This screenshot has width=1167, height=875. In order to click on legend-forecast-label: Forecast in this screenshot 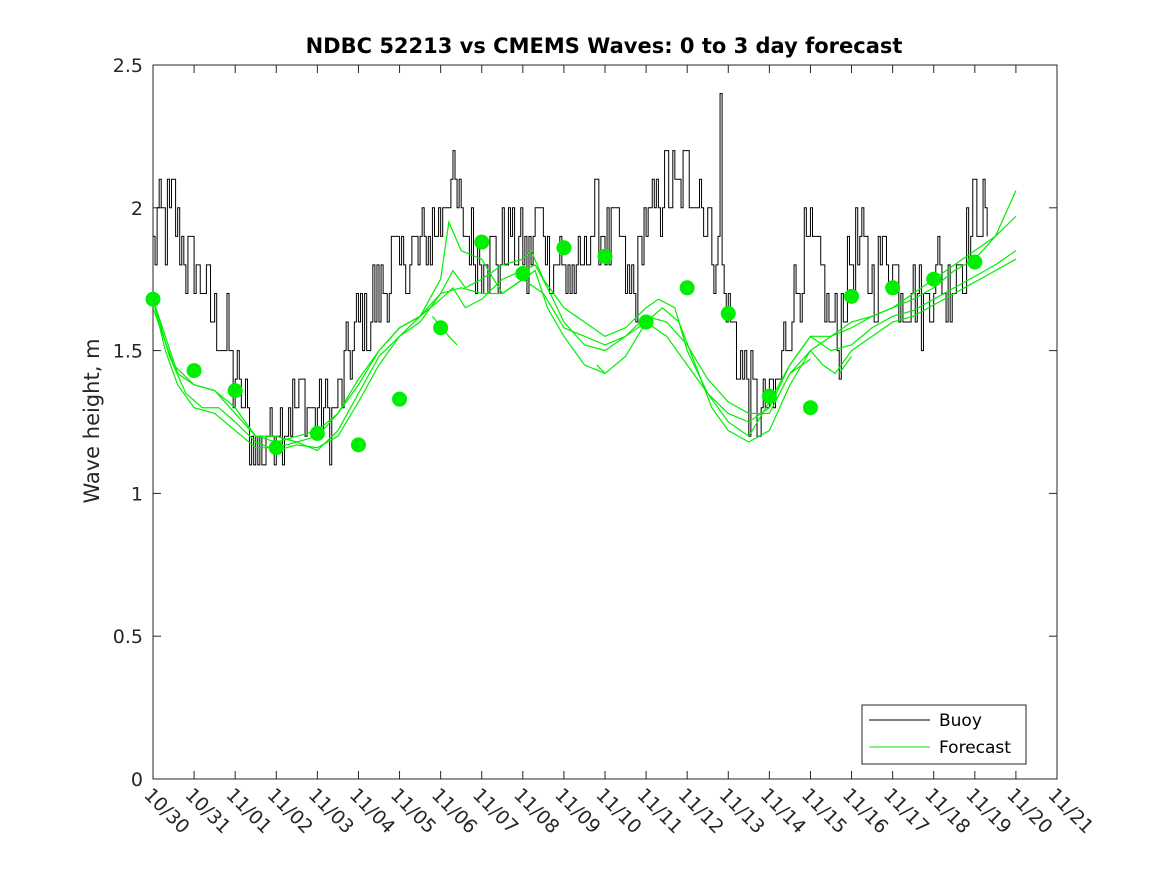, I will do `click(975, 748)`.